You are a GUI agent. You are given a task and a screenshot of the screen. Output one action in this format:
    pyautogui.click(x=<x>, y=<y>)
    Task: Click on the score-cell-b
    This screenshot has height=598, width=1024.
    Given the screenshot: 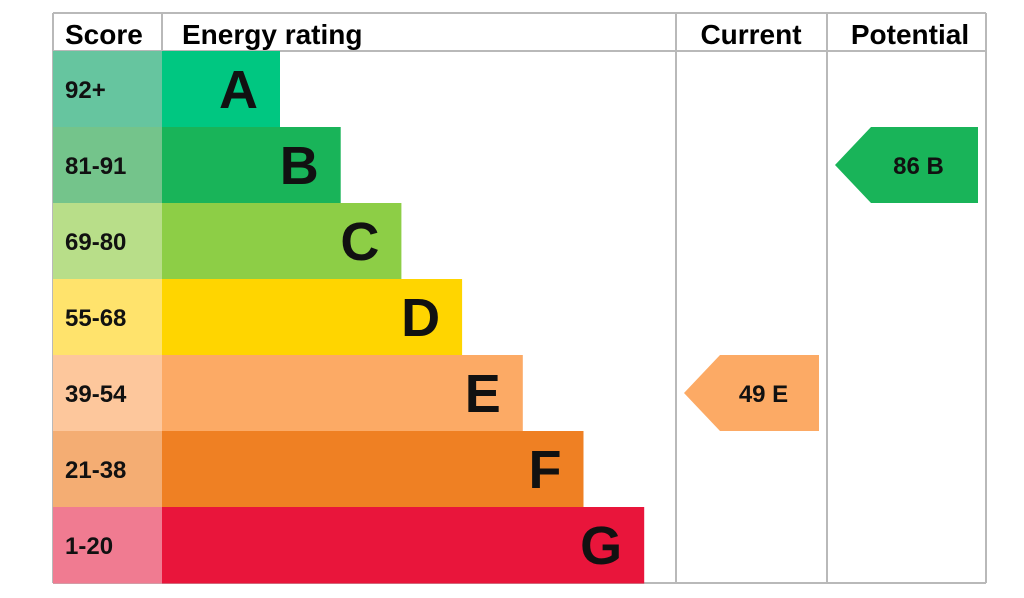 What is the action you would take?
    pyautogui.click(x=107, y=165)
    